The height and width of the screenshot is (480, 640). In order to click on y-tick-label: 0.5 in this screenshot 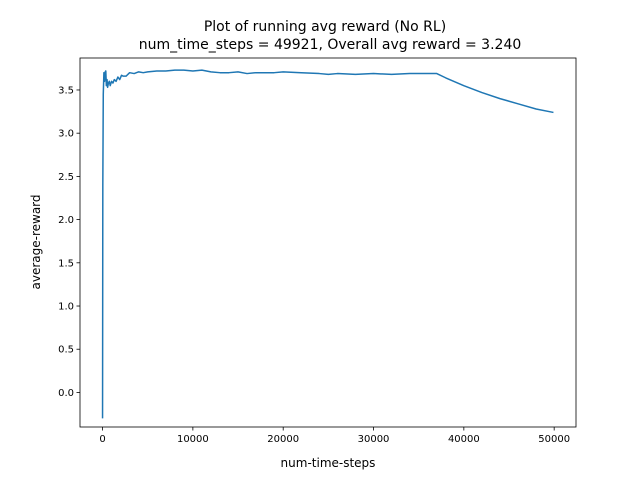, I will do `click(66, 350)`.